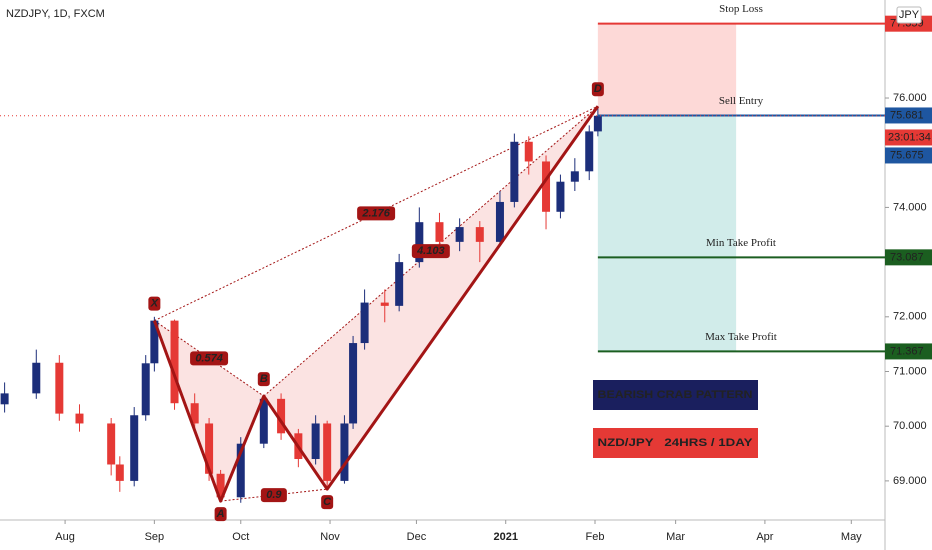  Describe the element at coordinates (910, 481) in the screenshot. I see `y-tick-label: 69.000` at that location.